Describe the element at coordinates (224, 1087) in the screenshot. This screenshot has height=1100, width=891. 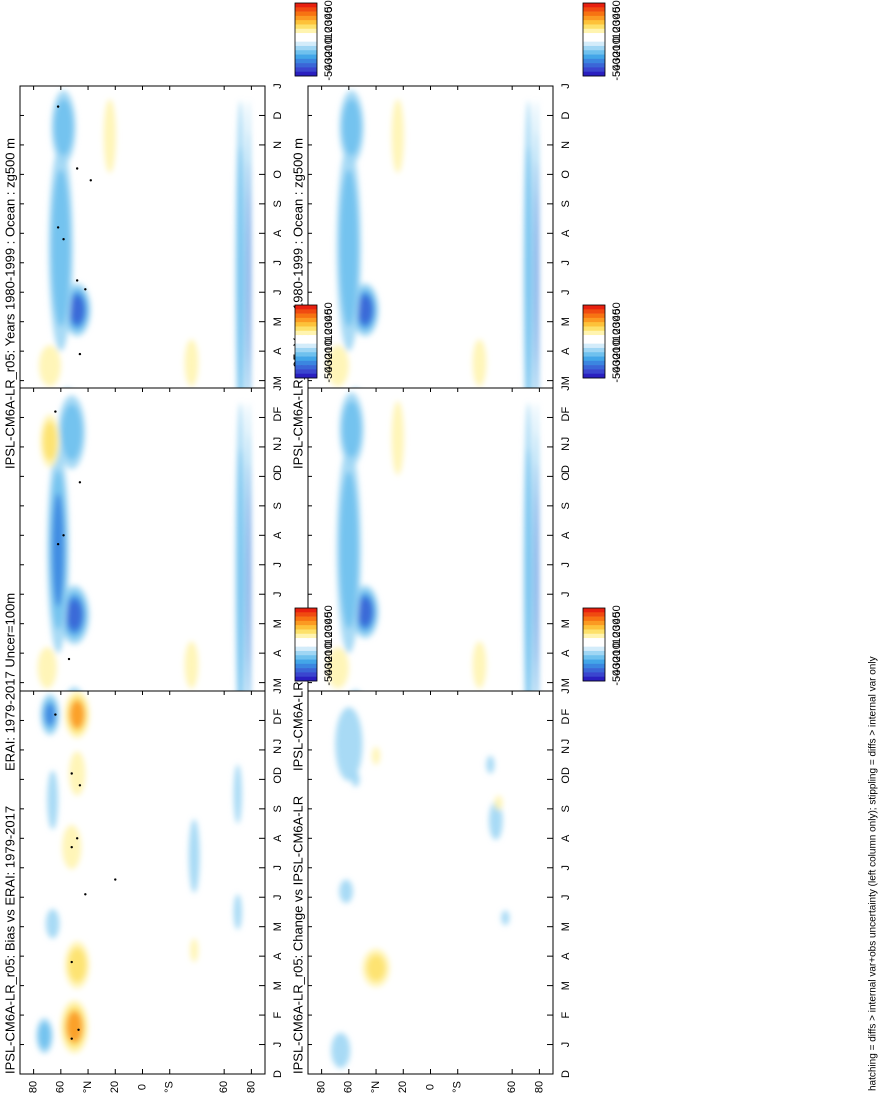
I see `lat-tick-label: 60` at that location.